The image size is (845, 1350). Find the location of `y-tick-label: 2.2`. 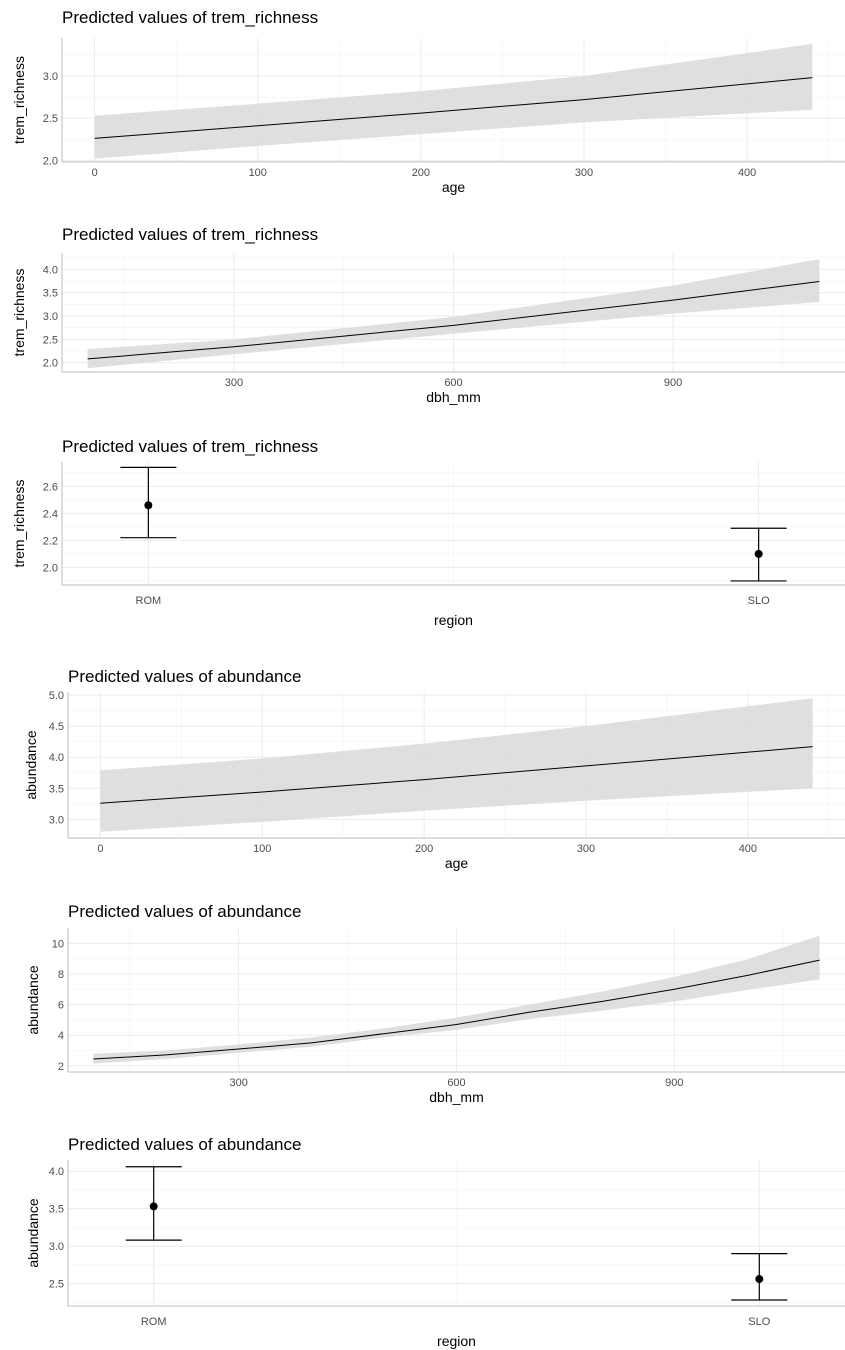

y-tick-label: 2.2 is located at coordinates (50, 541).